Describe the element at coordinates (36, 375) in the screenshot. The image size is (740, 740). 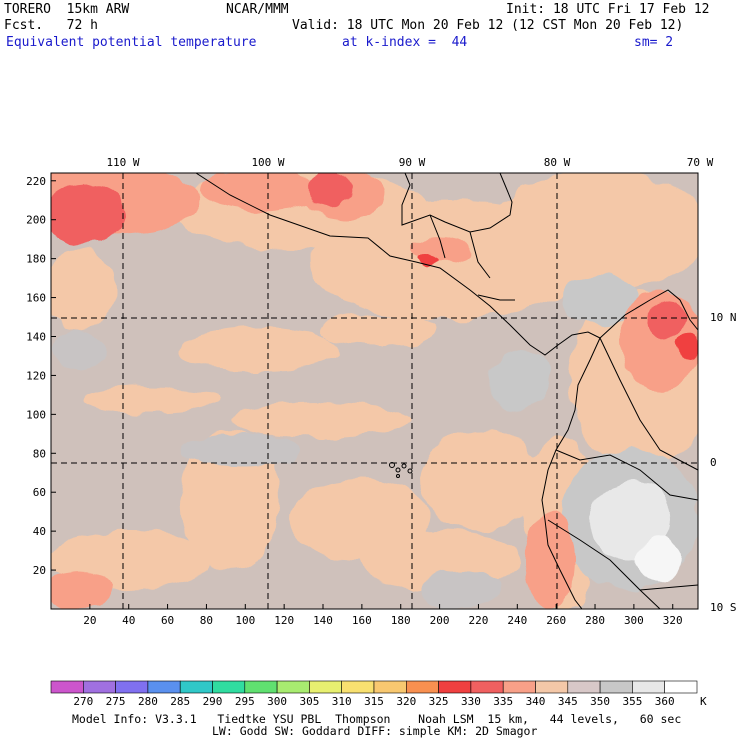
I see `y-tick-label: 120` at that location.